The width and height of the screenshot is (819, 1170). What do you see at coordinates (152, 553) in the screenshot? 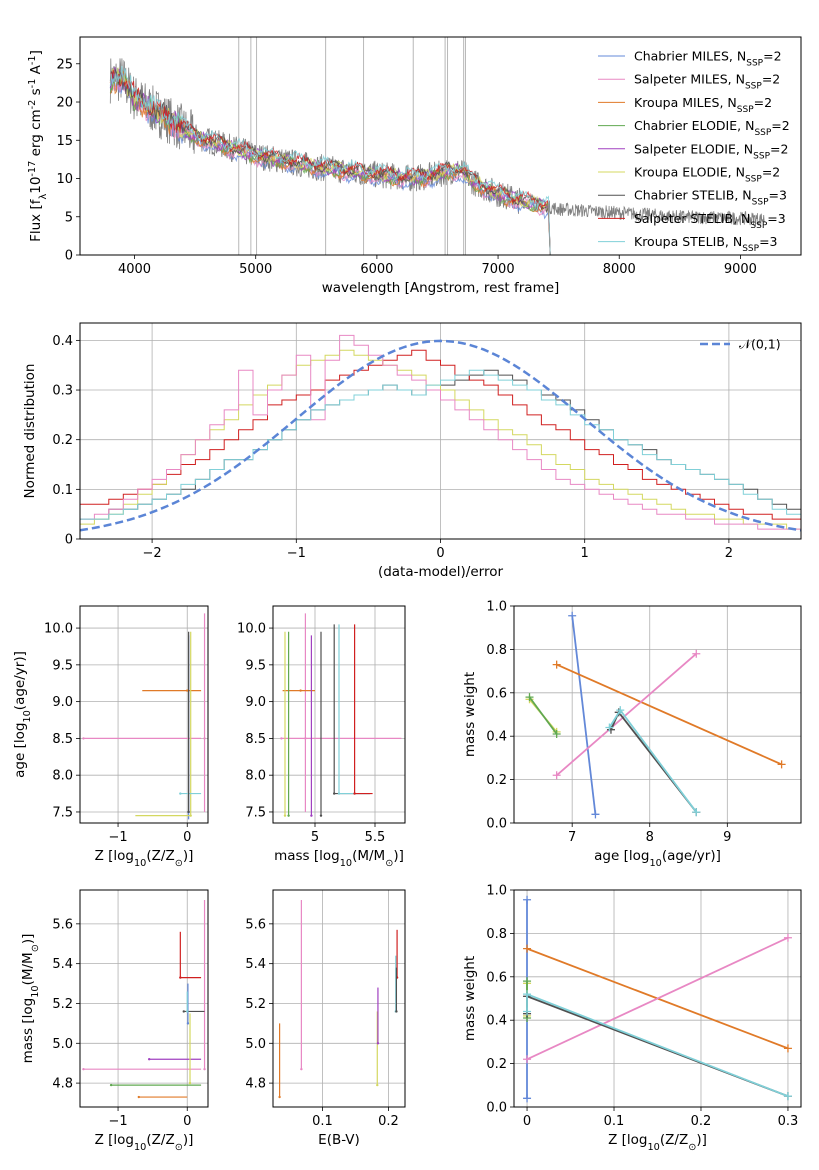
I see `x-tick-label: −2` at bounding box center [152, 553].